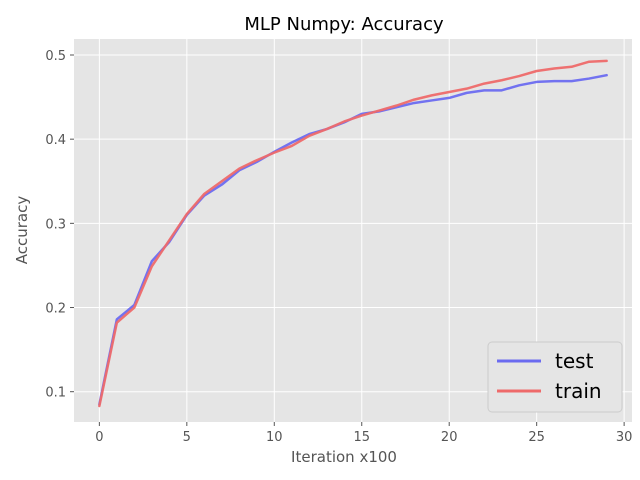  What do you see at coordinates (55, 393) in the screenshot?
I see `y-tick-label: 0.1` at bounding box center [55, 393].